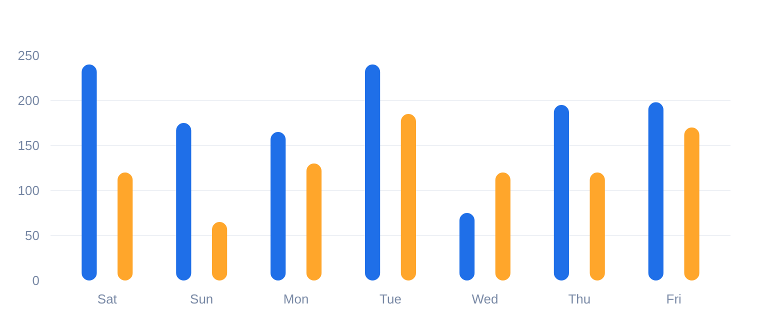 The image size is (775, 335). Describe the element at coordinates (579, 299) in the screenshot. I see `x-tick-label: Thu` at that location.